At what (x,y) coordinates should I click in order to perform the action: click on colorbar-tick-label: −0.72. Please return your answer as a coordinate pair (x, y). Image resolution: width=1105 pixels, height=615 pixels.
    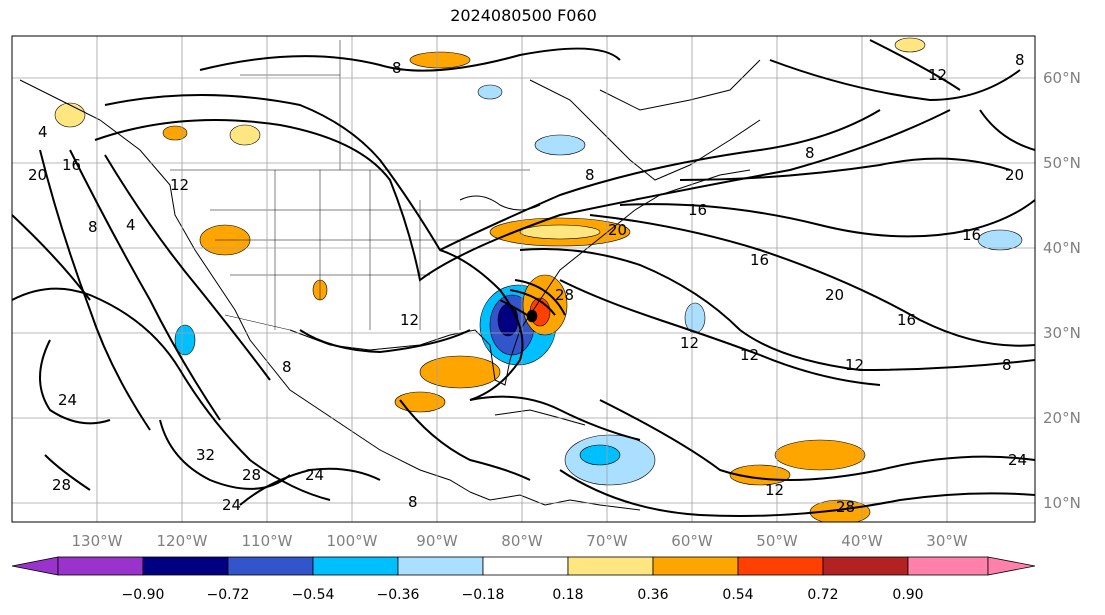
    Looking at the image, I should click on (228, 595).